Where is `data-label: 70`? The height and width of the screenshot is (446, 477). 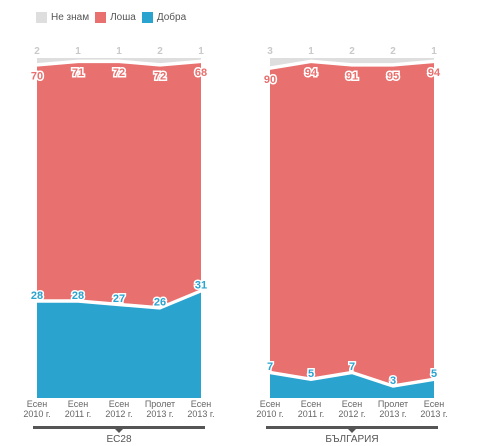 data-label: 70 is located at coordinates (37, 77).